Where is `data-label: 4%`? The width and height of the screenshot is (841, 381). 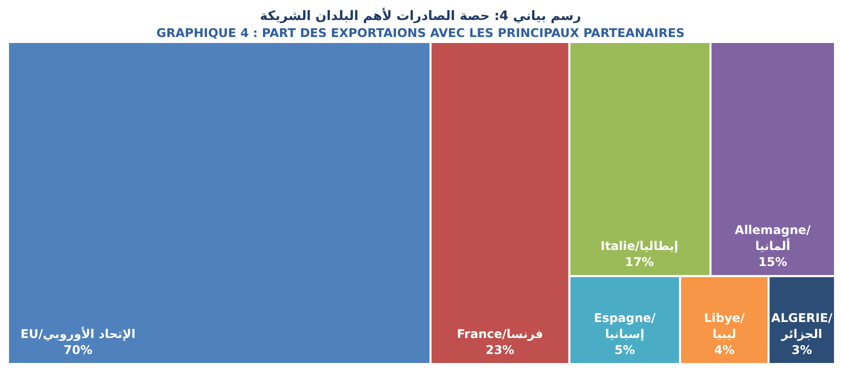 data-label: 4% is located at coordinates (724, 350).